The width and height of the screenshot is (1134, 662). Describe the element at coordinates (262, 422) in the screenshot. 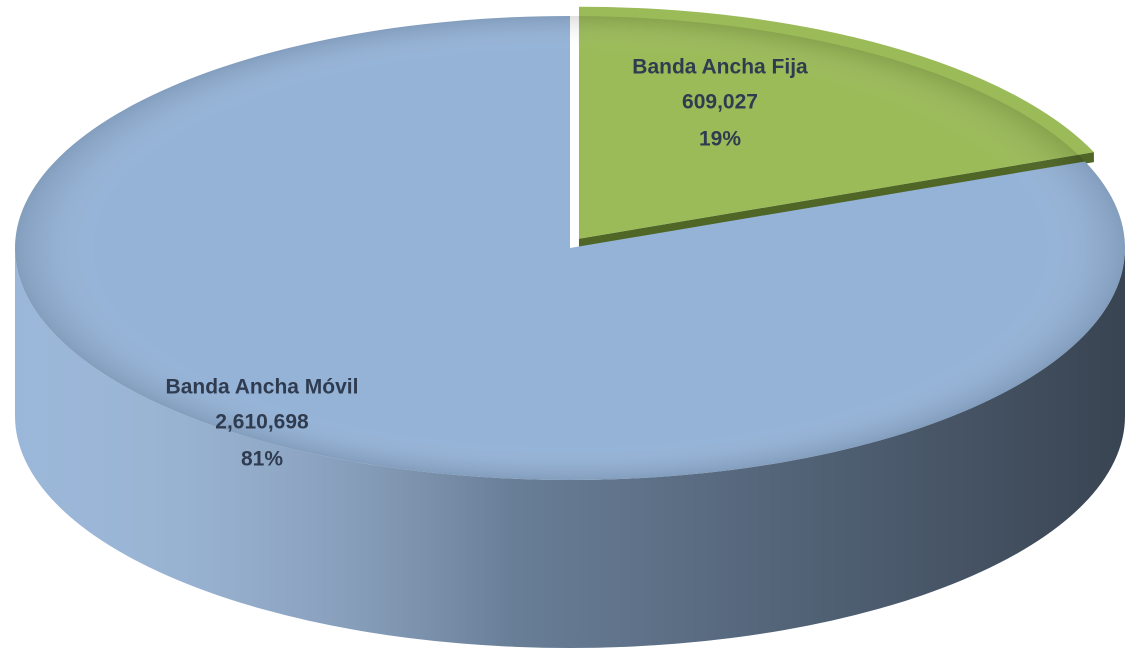

I see `value-label: 2,610,698` at that location.